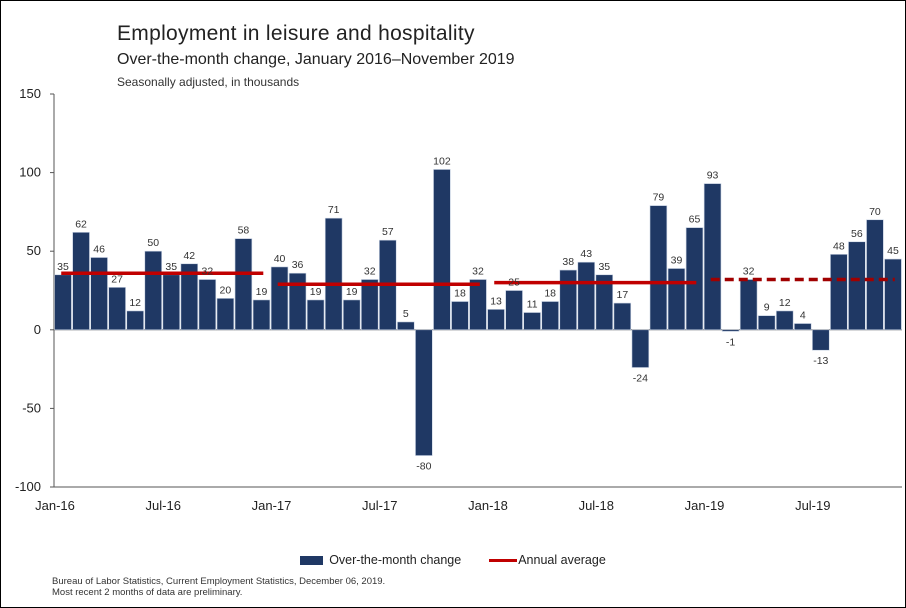 This screenshot has height=608, width=906. Describe the element at coordinates (334, 210) in the screenshot. I see `data-label: 71` at that location.